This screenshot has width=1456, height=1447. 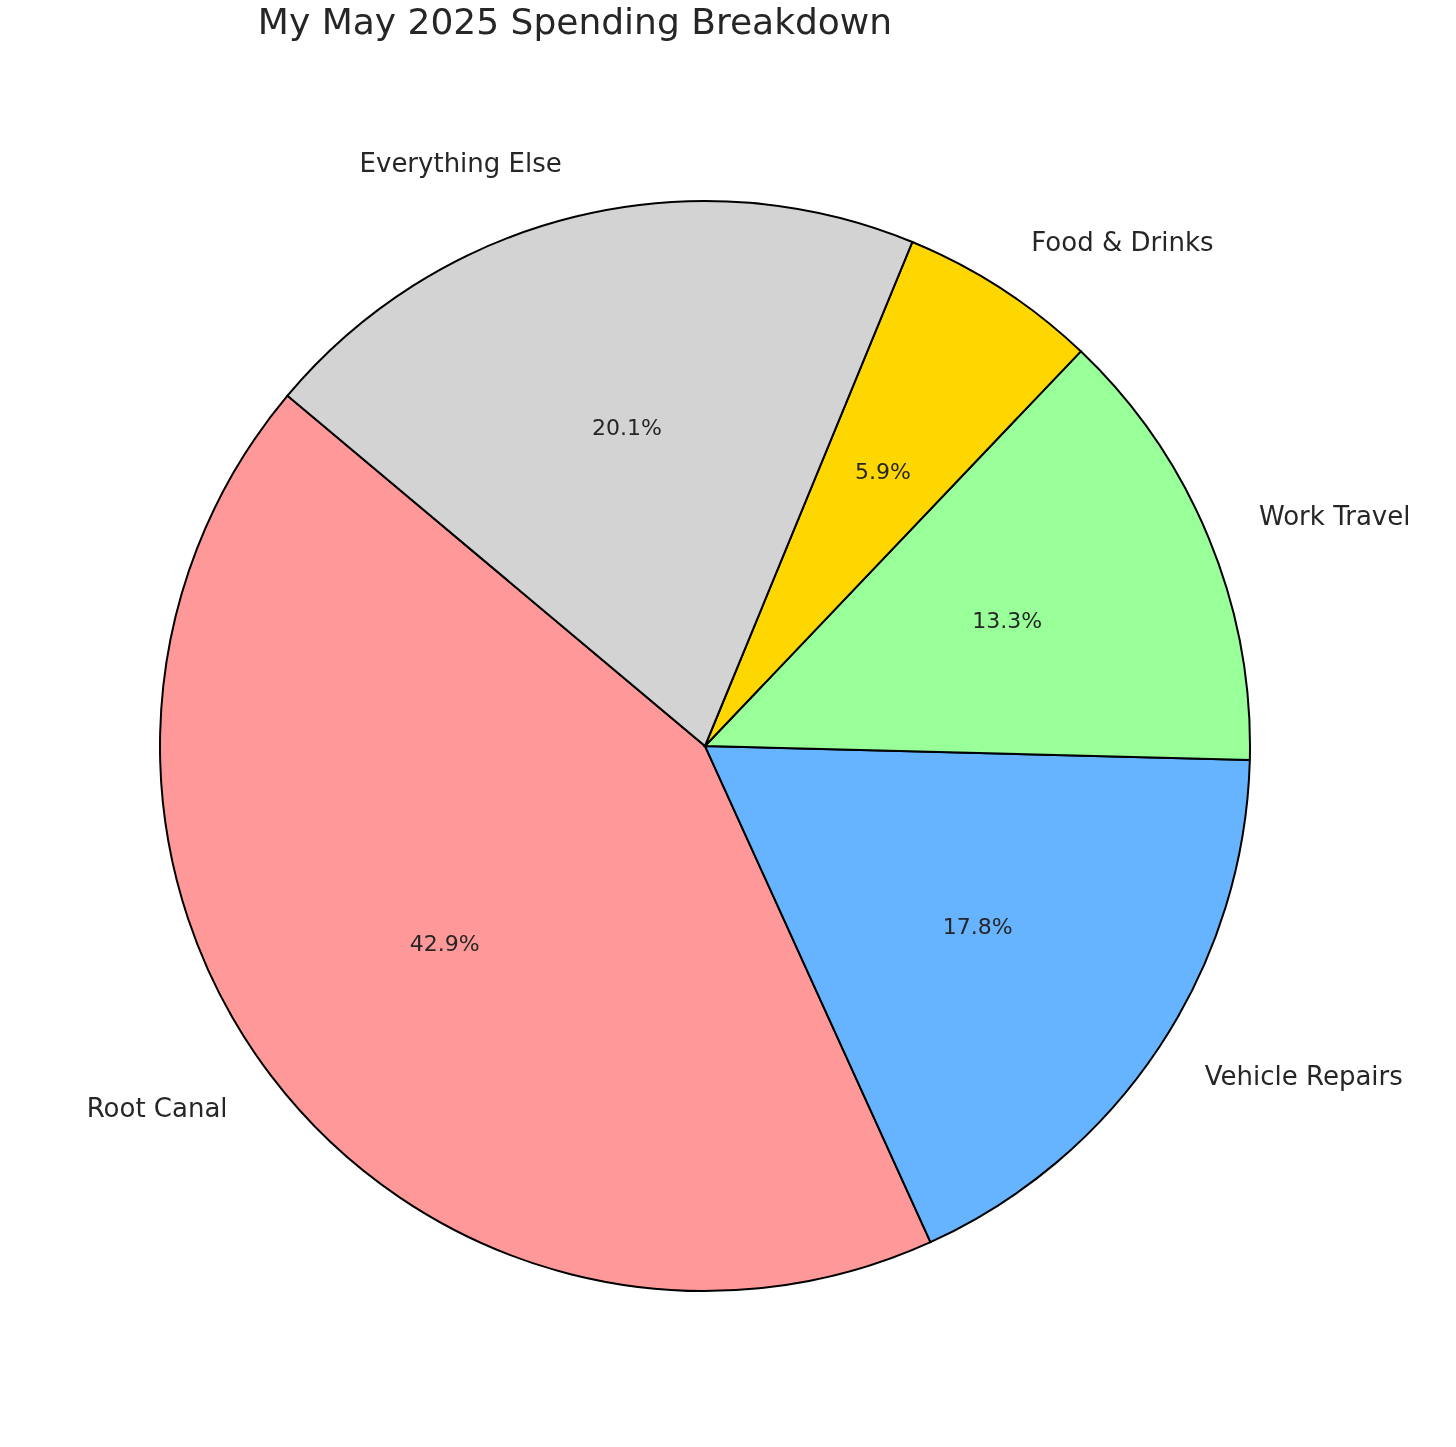 I want to click on data-label: 42.9%, so click(x=444, y=943).